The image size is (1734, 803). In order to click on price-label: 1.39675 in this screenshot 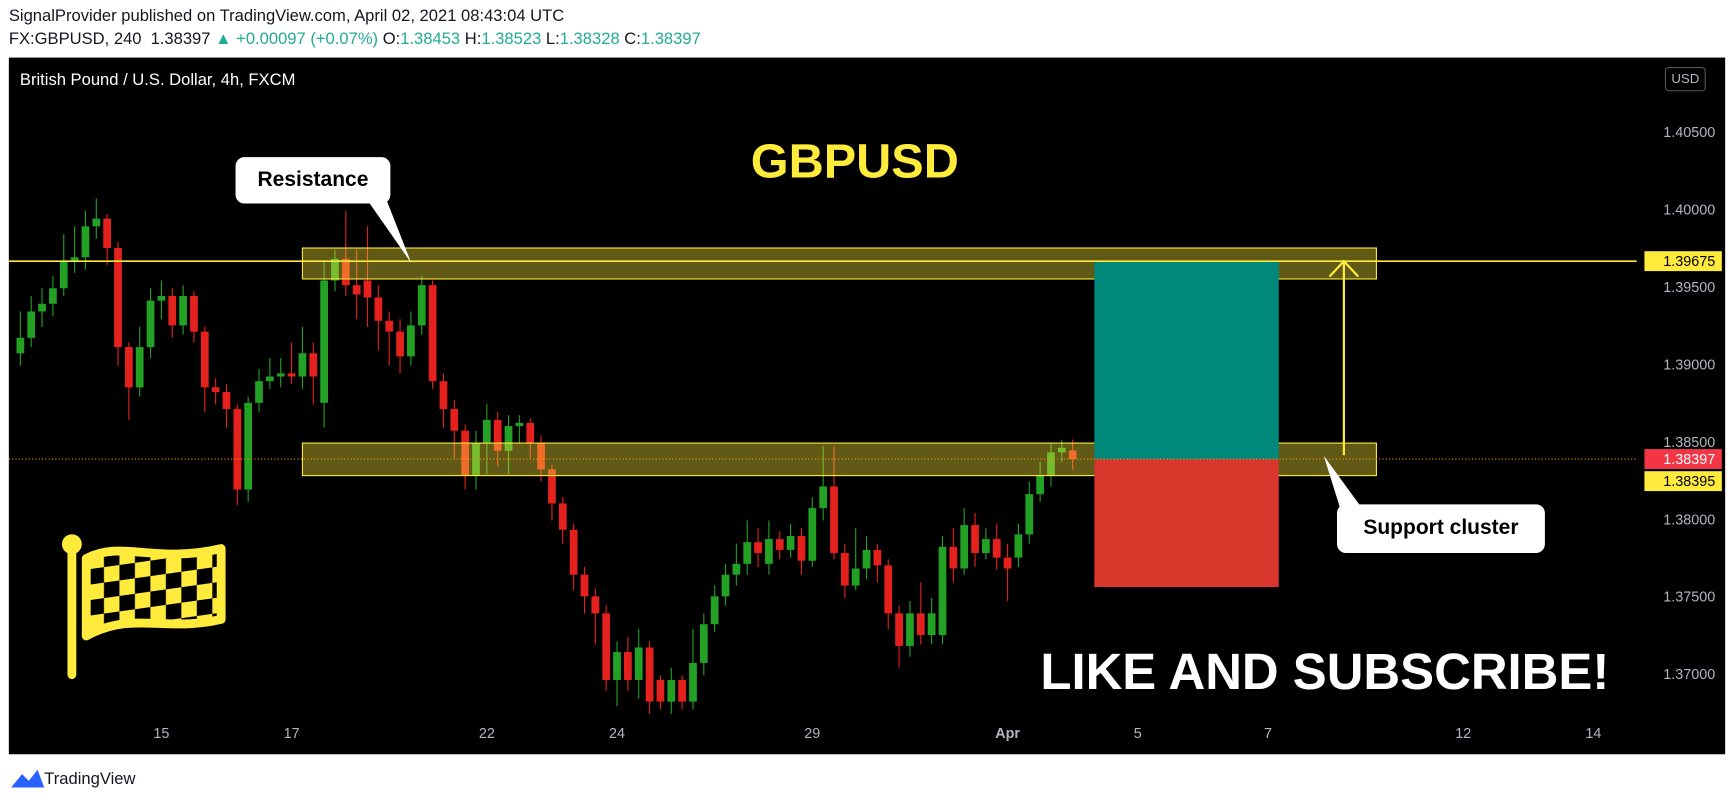, I will do `click(1689, 262)`.